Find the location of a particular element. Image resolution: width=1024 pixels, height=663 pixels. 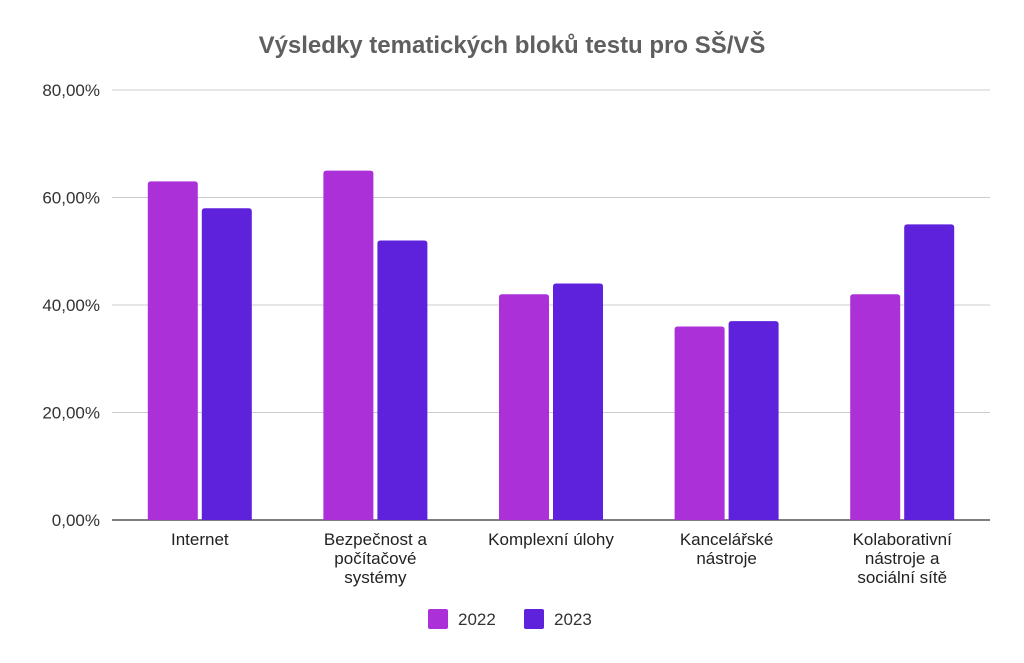

legend-swatch-2023 is located at coordinates (534, 619).